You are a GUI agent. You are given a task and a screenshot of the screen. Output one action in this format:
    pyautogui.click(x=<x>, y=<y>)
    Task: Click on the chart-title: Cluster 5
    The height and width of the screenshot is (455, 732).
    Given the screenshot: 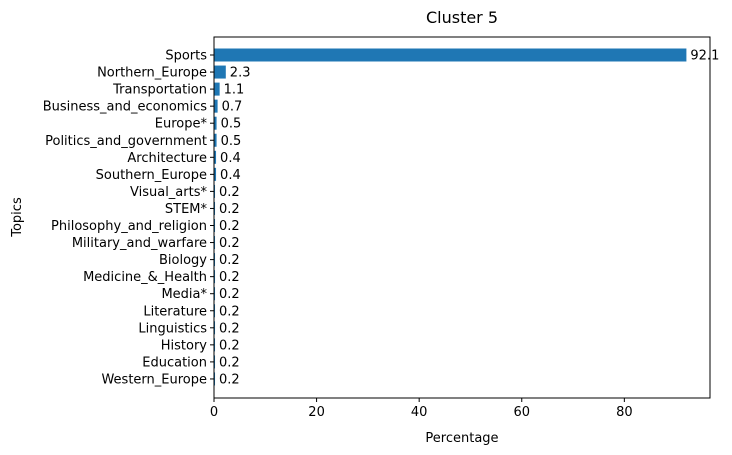 What is the action you would take?
    pyautogui.click(x=462, y=17)
    